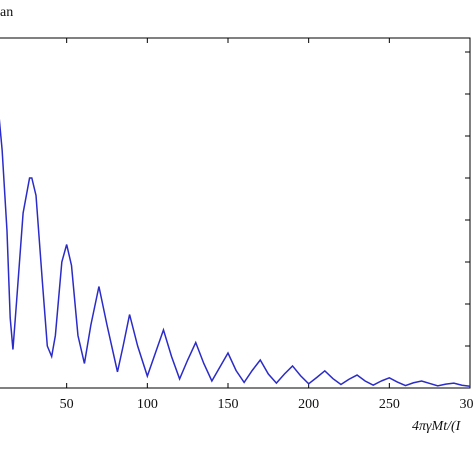  I want to click on x-tick-label: 50, so click(67, 404).